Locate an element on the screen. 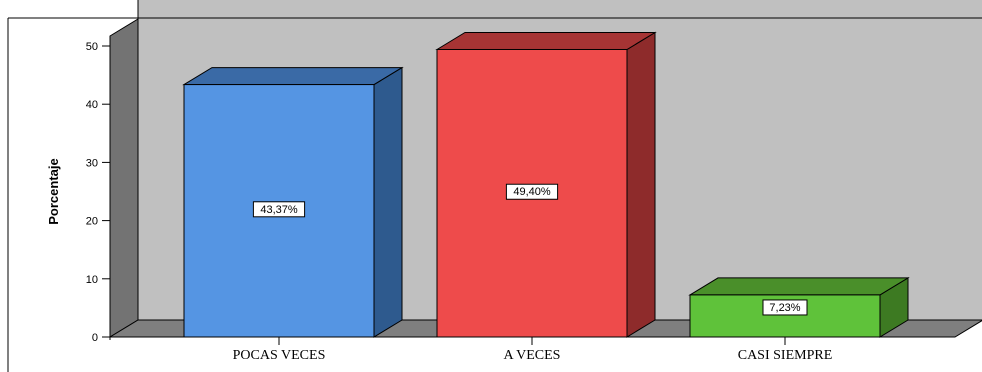  y-tick-label: 30 is located at coordinates (92, 163).